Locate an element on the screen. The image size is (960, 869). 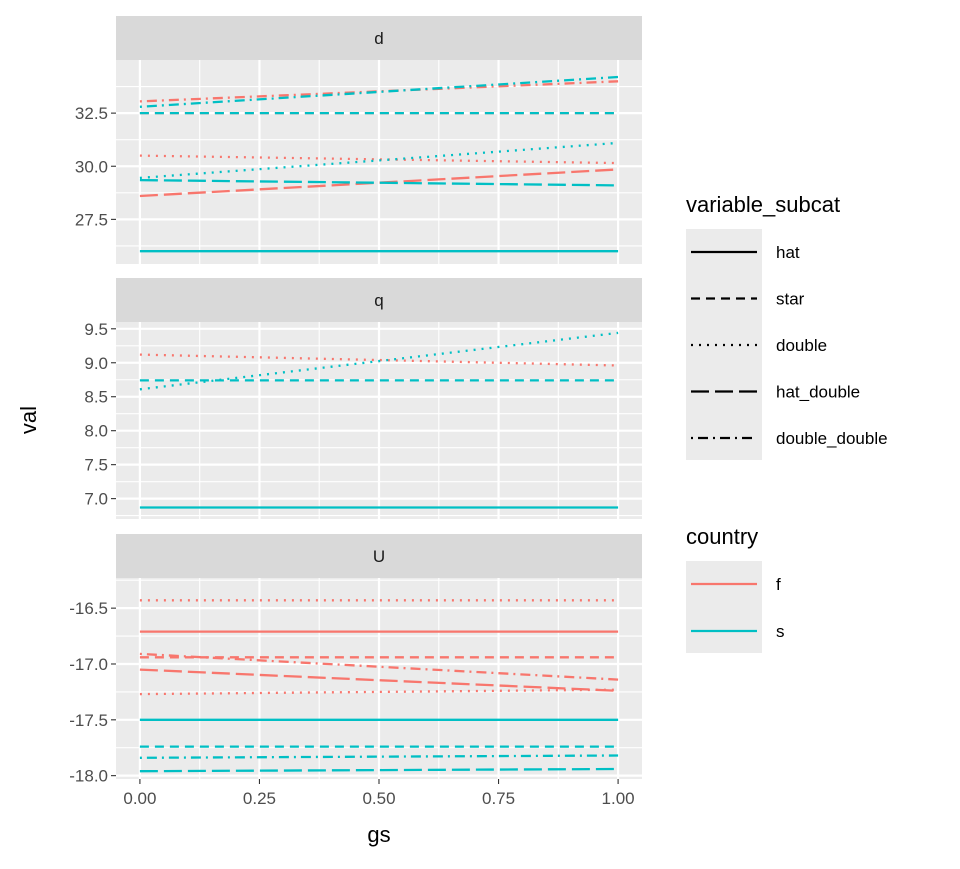
facet-strip-label: q is located at coordinates (378, 300).